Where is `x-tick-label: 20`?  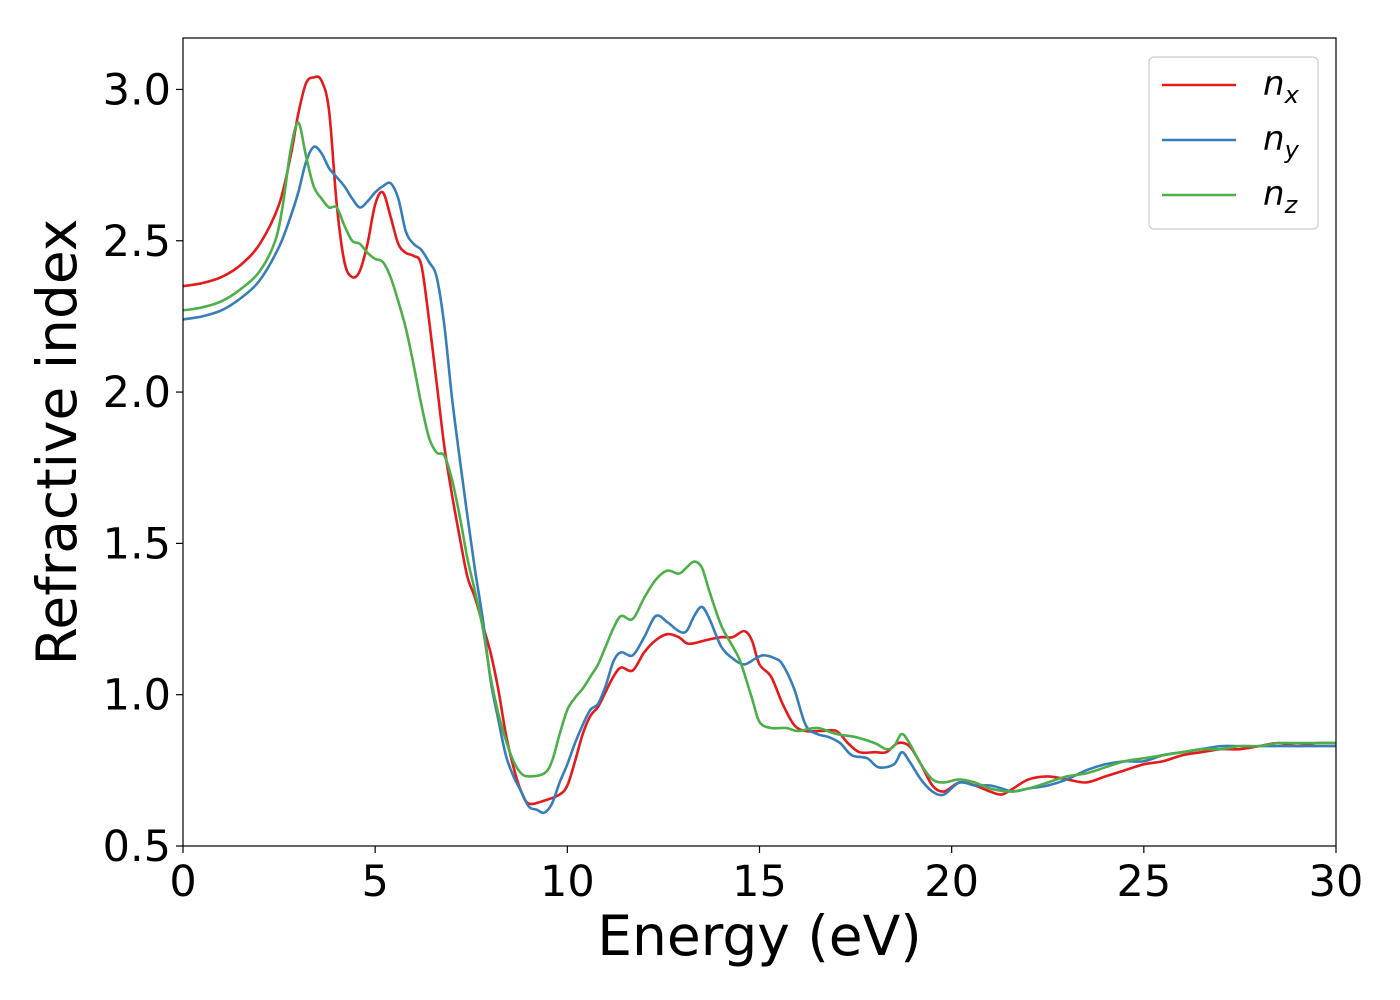
x-tick-label: 20 is located at coordinates (951, 882).